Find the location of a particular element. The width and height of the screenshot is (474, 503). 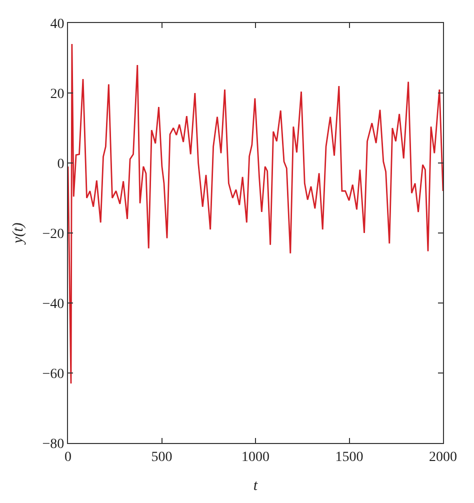

y-tick-label: −40 is located at coordinates (53, 304).